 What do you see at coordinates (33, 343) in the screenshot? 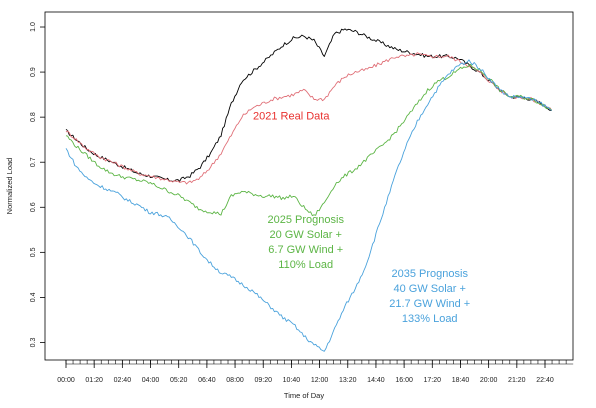
I see `y-tick-label: 0.3` at bounding box center [33, 343].